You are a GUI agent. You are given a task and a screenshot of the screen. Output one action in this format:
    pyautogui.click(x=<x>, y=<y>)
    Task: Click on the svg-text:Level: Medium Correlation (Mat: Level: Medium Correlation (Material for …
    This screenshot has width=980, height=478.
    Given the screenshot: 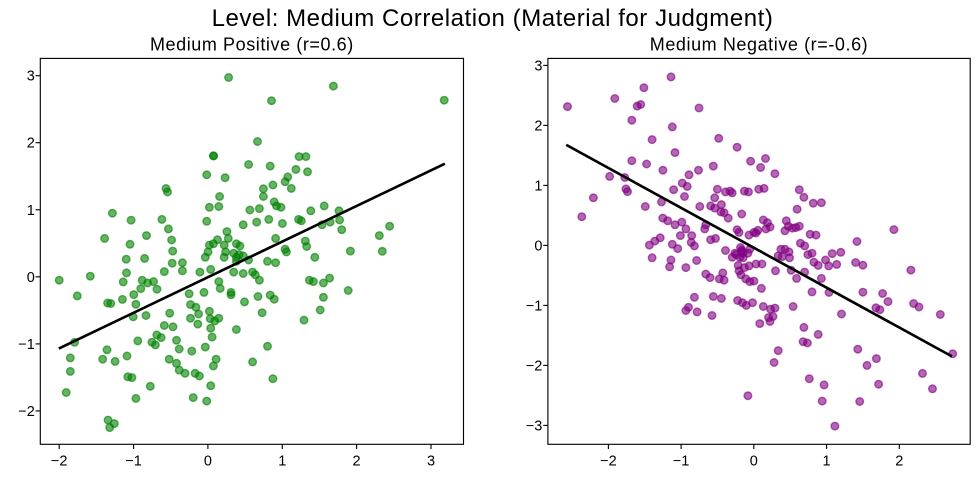 What is the action you would take?
    pyautogui.click(x=493, y=18)
    